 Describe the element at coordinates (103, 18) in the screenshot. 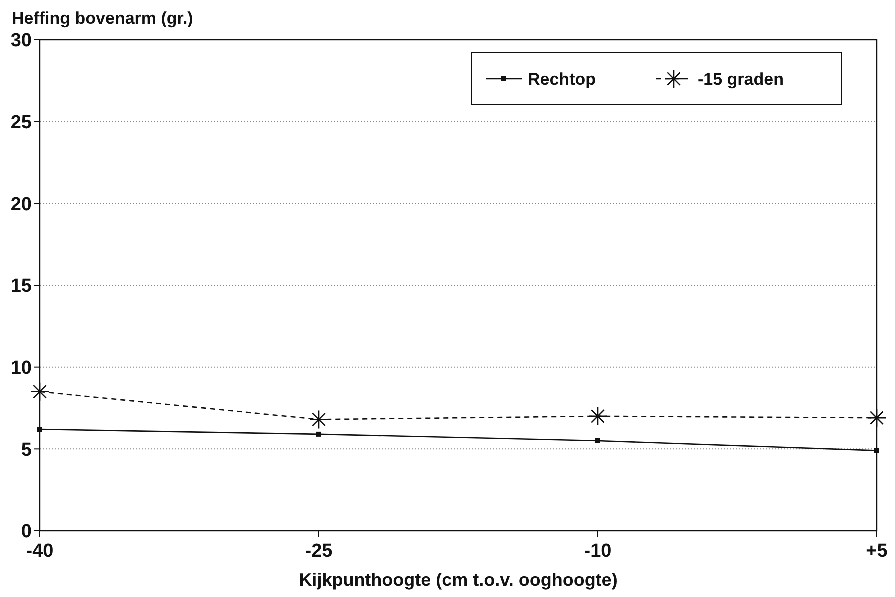

I see `y-axis-title: Heffing bovenarm (gr.)` at that location.